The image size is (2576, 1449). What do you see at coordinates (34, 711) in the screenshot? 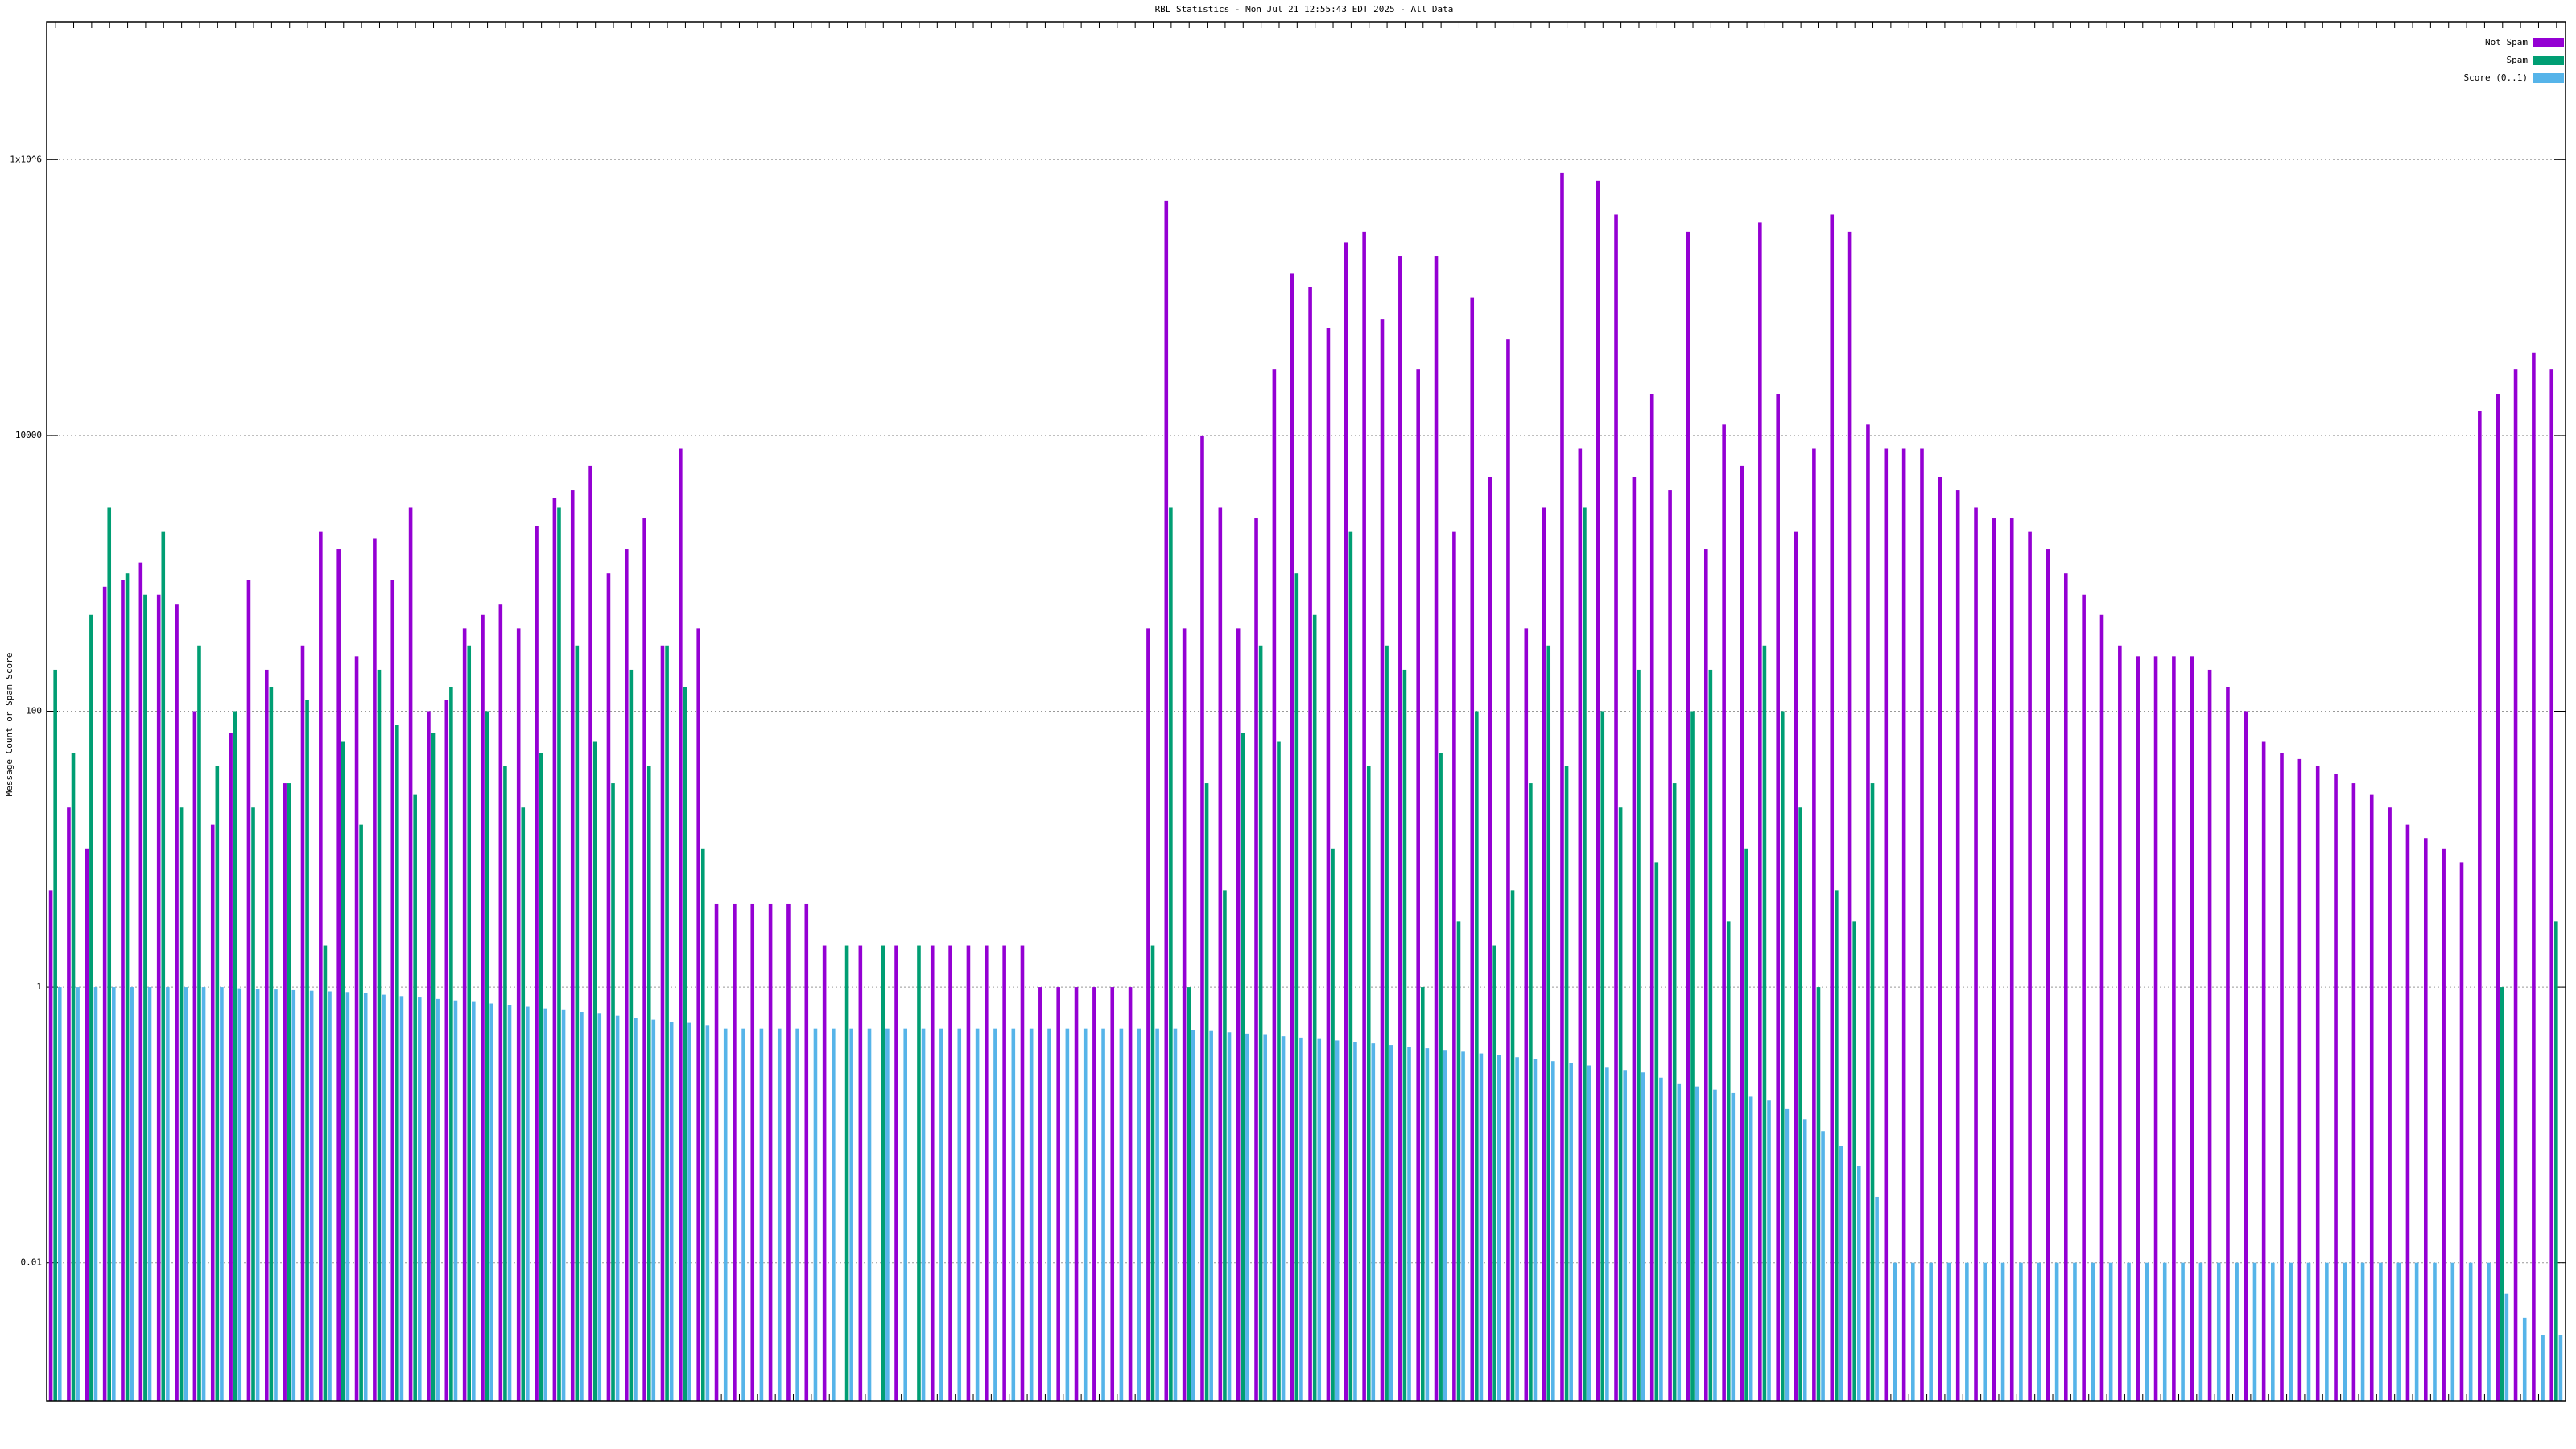
I see `y-tick-label: 100` at bounding box center [34, 711].